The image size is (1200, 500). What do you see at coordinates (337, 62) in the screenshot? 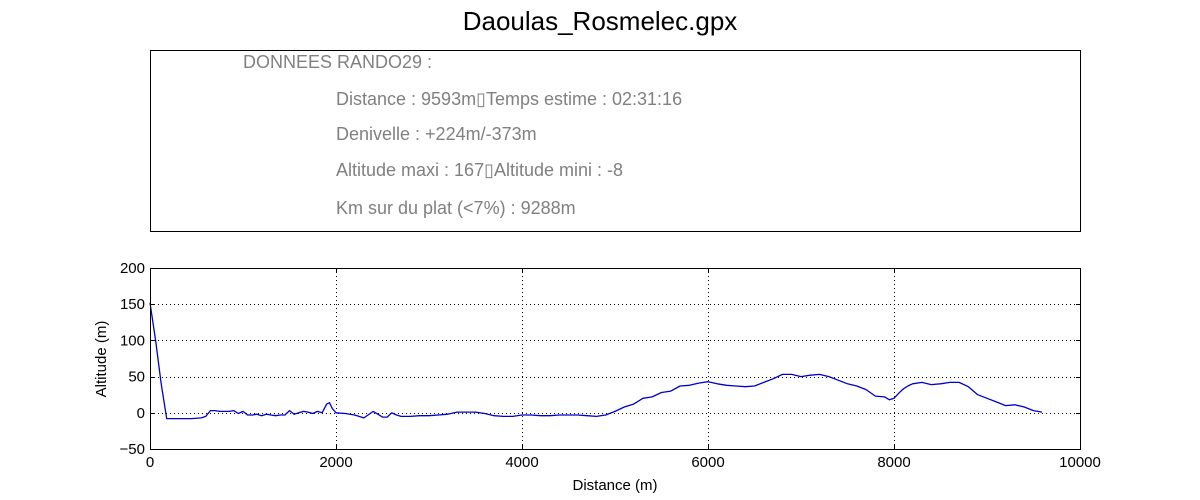
I see `info-heading: DONNEES RANDO29 :` at bounding box center [337, 62].